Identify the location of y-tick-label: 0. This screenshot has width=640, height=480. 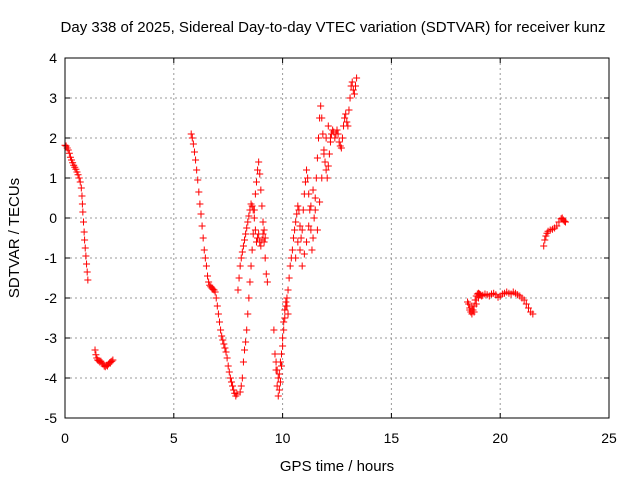
(53, 218).